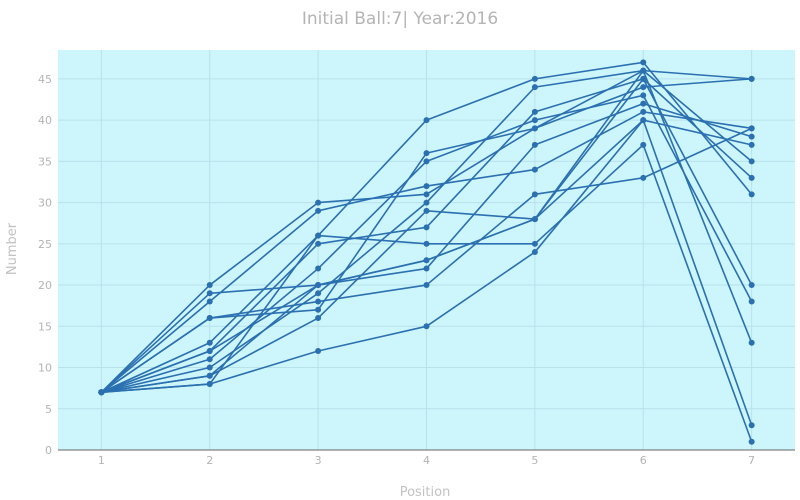  What do you see at coordinates (643, 460) in the screenshot?
I see `x-tick-label: 6` at bounding box center [643, 460].